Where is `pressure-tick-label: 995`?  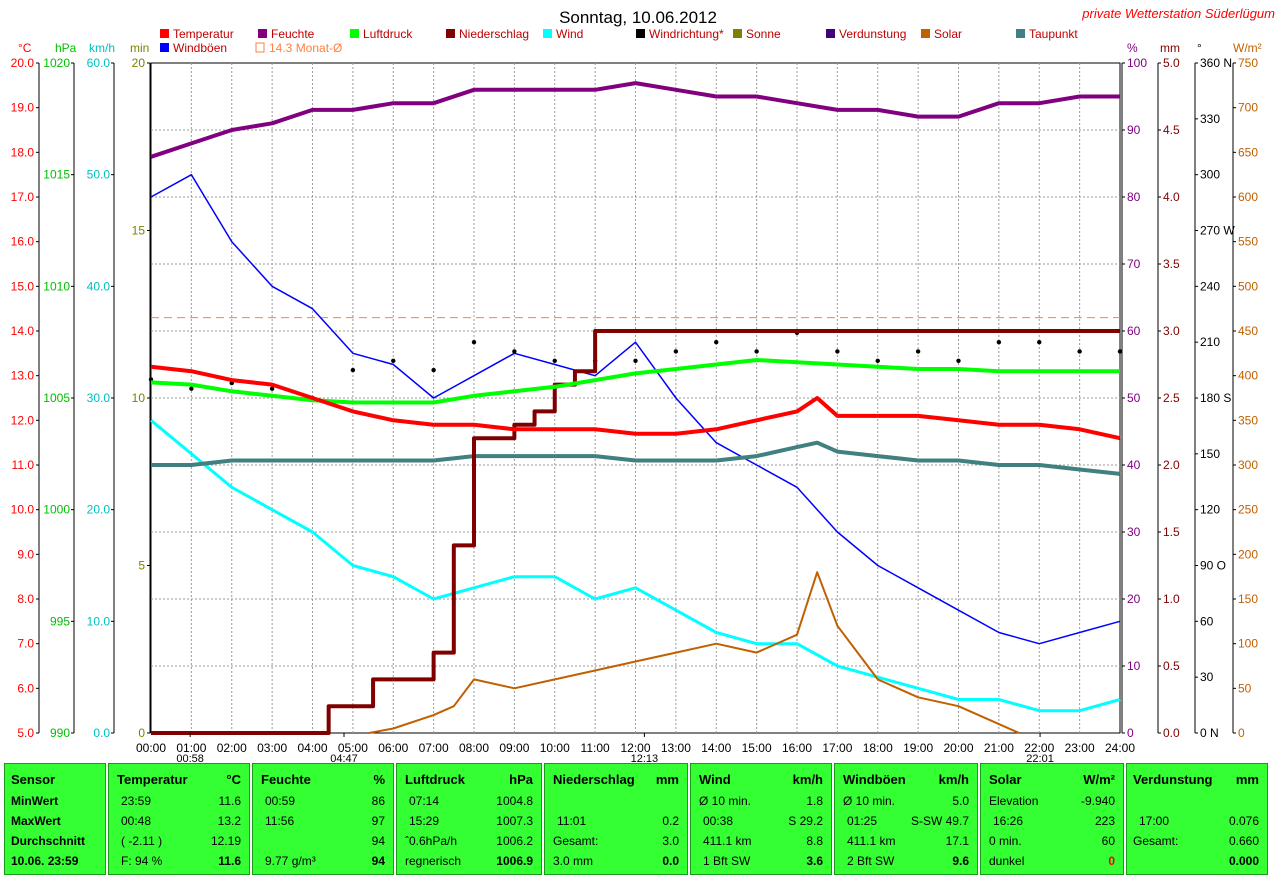 pressure-tick-label: 995 is located at coordinates (60, 621).